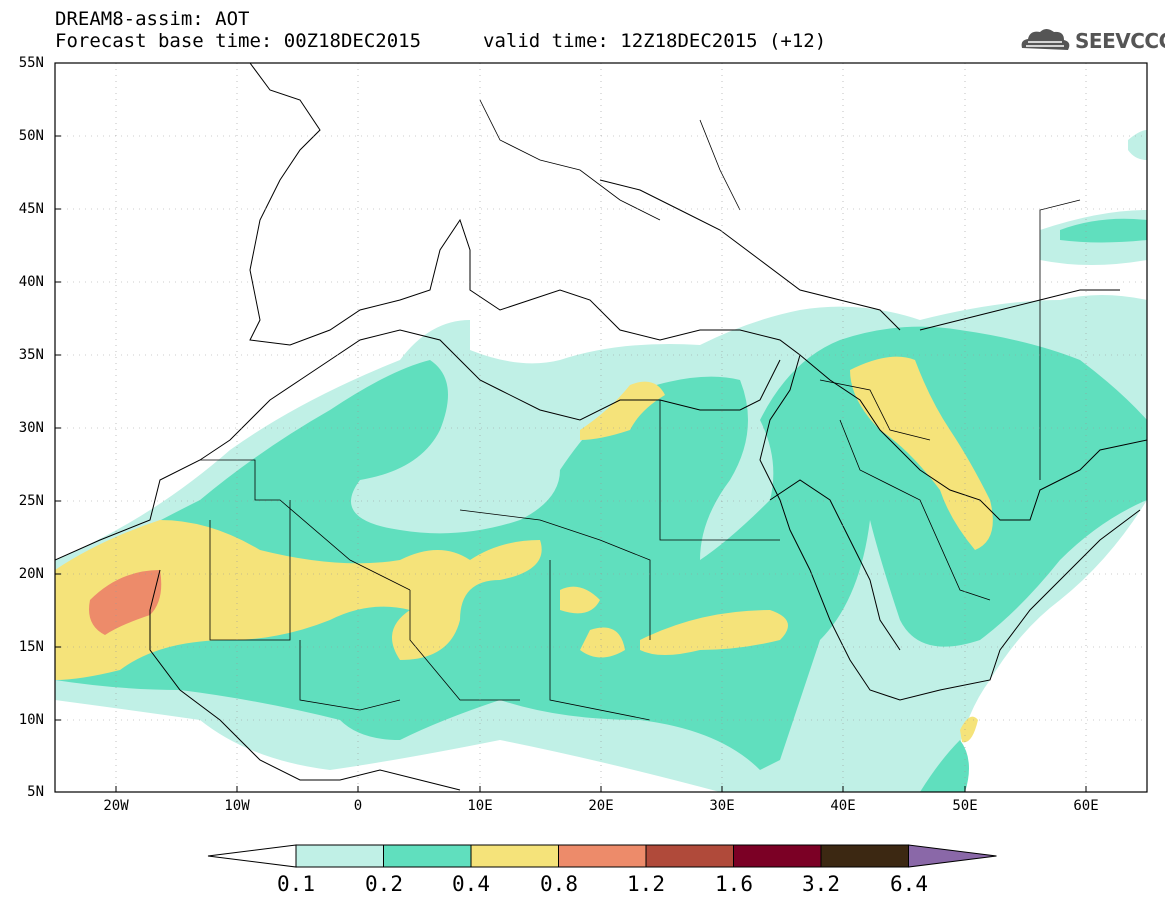 Image resolution: width=1165 pixels, height=905 pixels. Describe the element at coordinates (237, 806) in the screenshot. I see `lon-label: 10W` at that location.